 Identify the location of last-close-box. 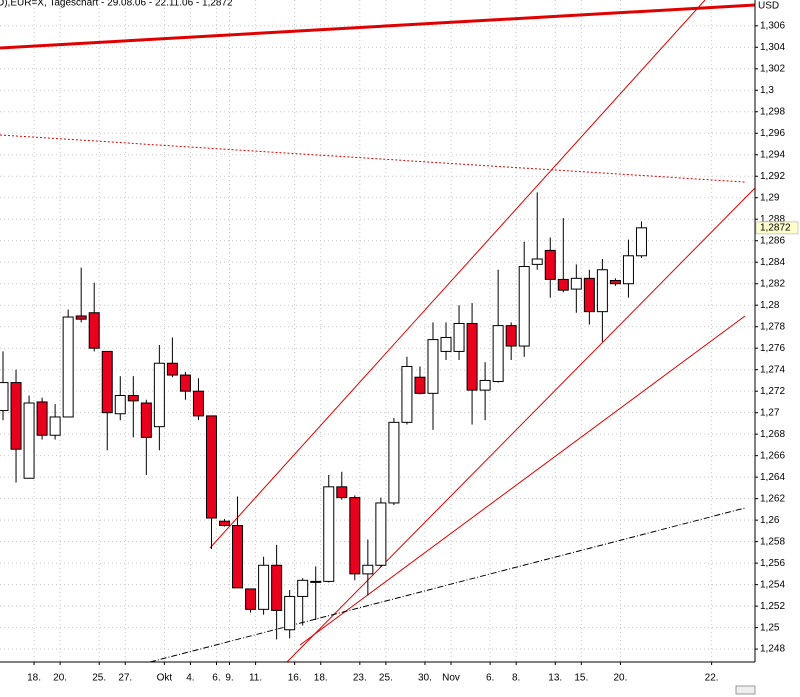
(777, 228).